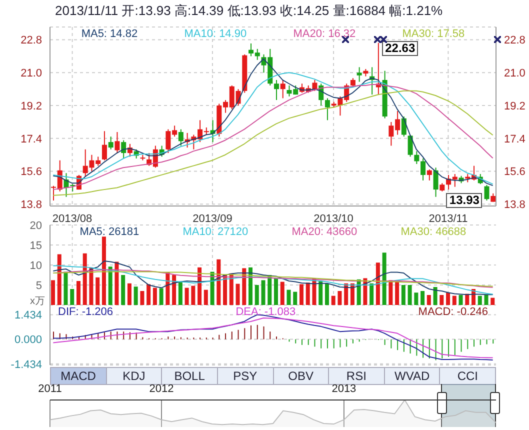 The image size is (529, 430). I want to click on x-tick-label: 2012, so click(161, 389).